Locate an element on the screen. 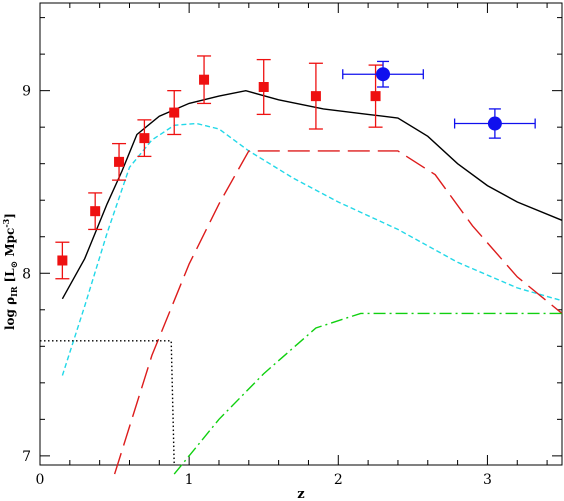  curve-dotted is located at coordinates (107, 403).